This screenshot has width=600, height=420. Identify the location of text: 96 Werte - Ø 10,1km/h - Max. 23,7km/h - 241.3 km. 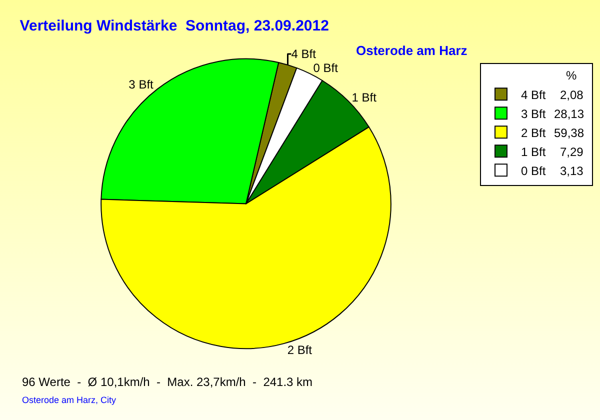
(167, 382).